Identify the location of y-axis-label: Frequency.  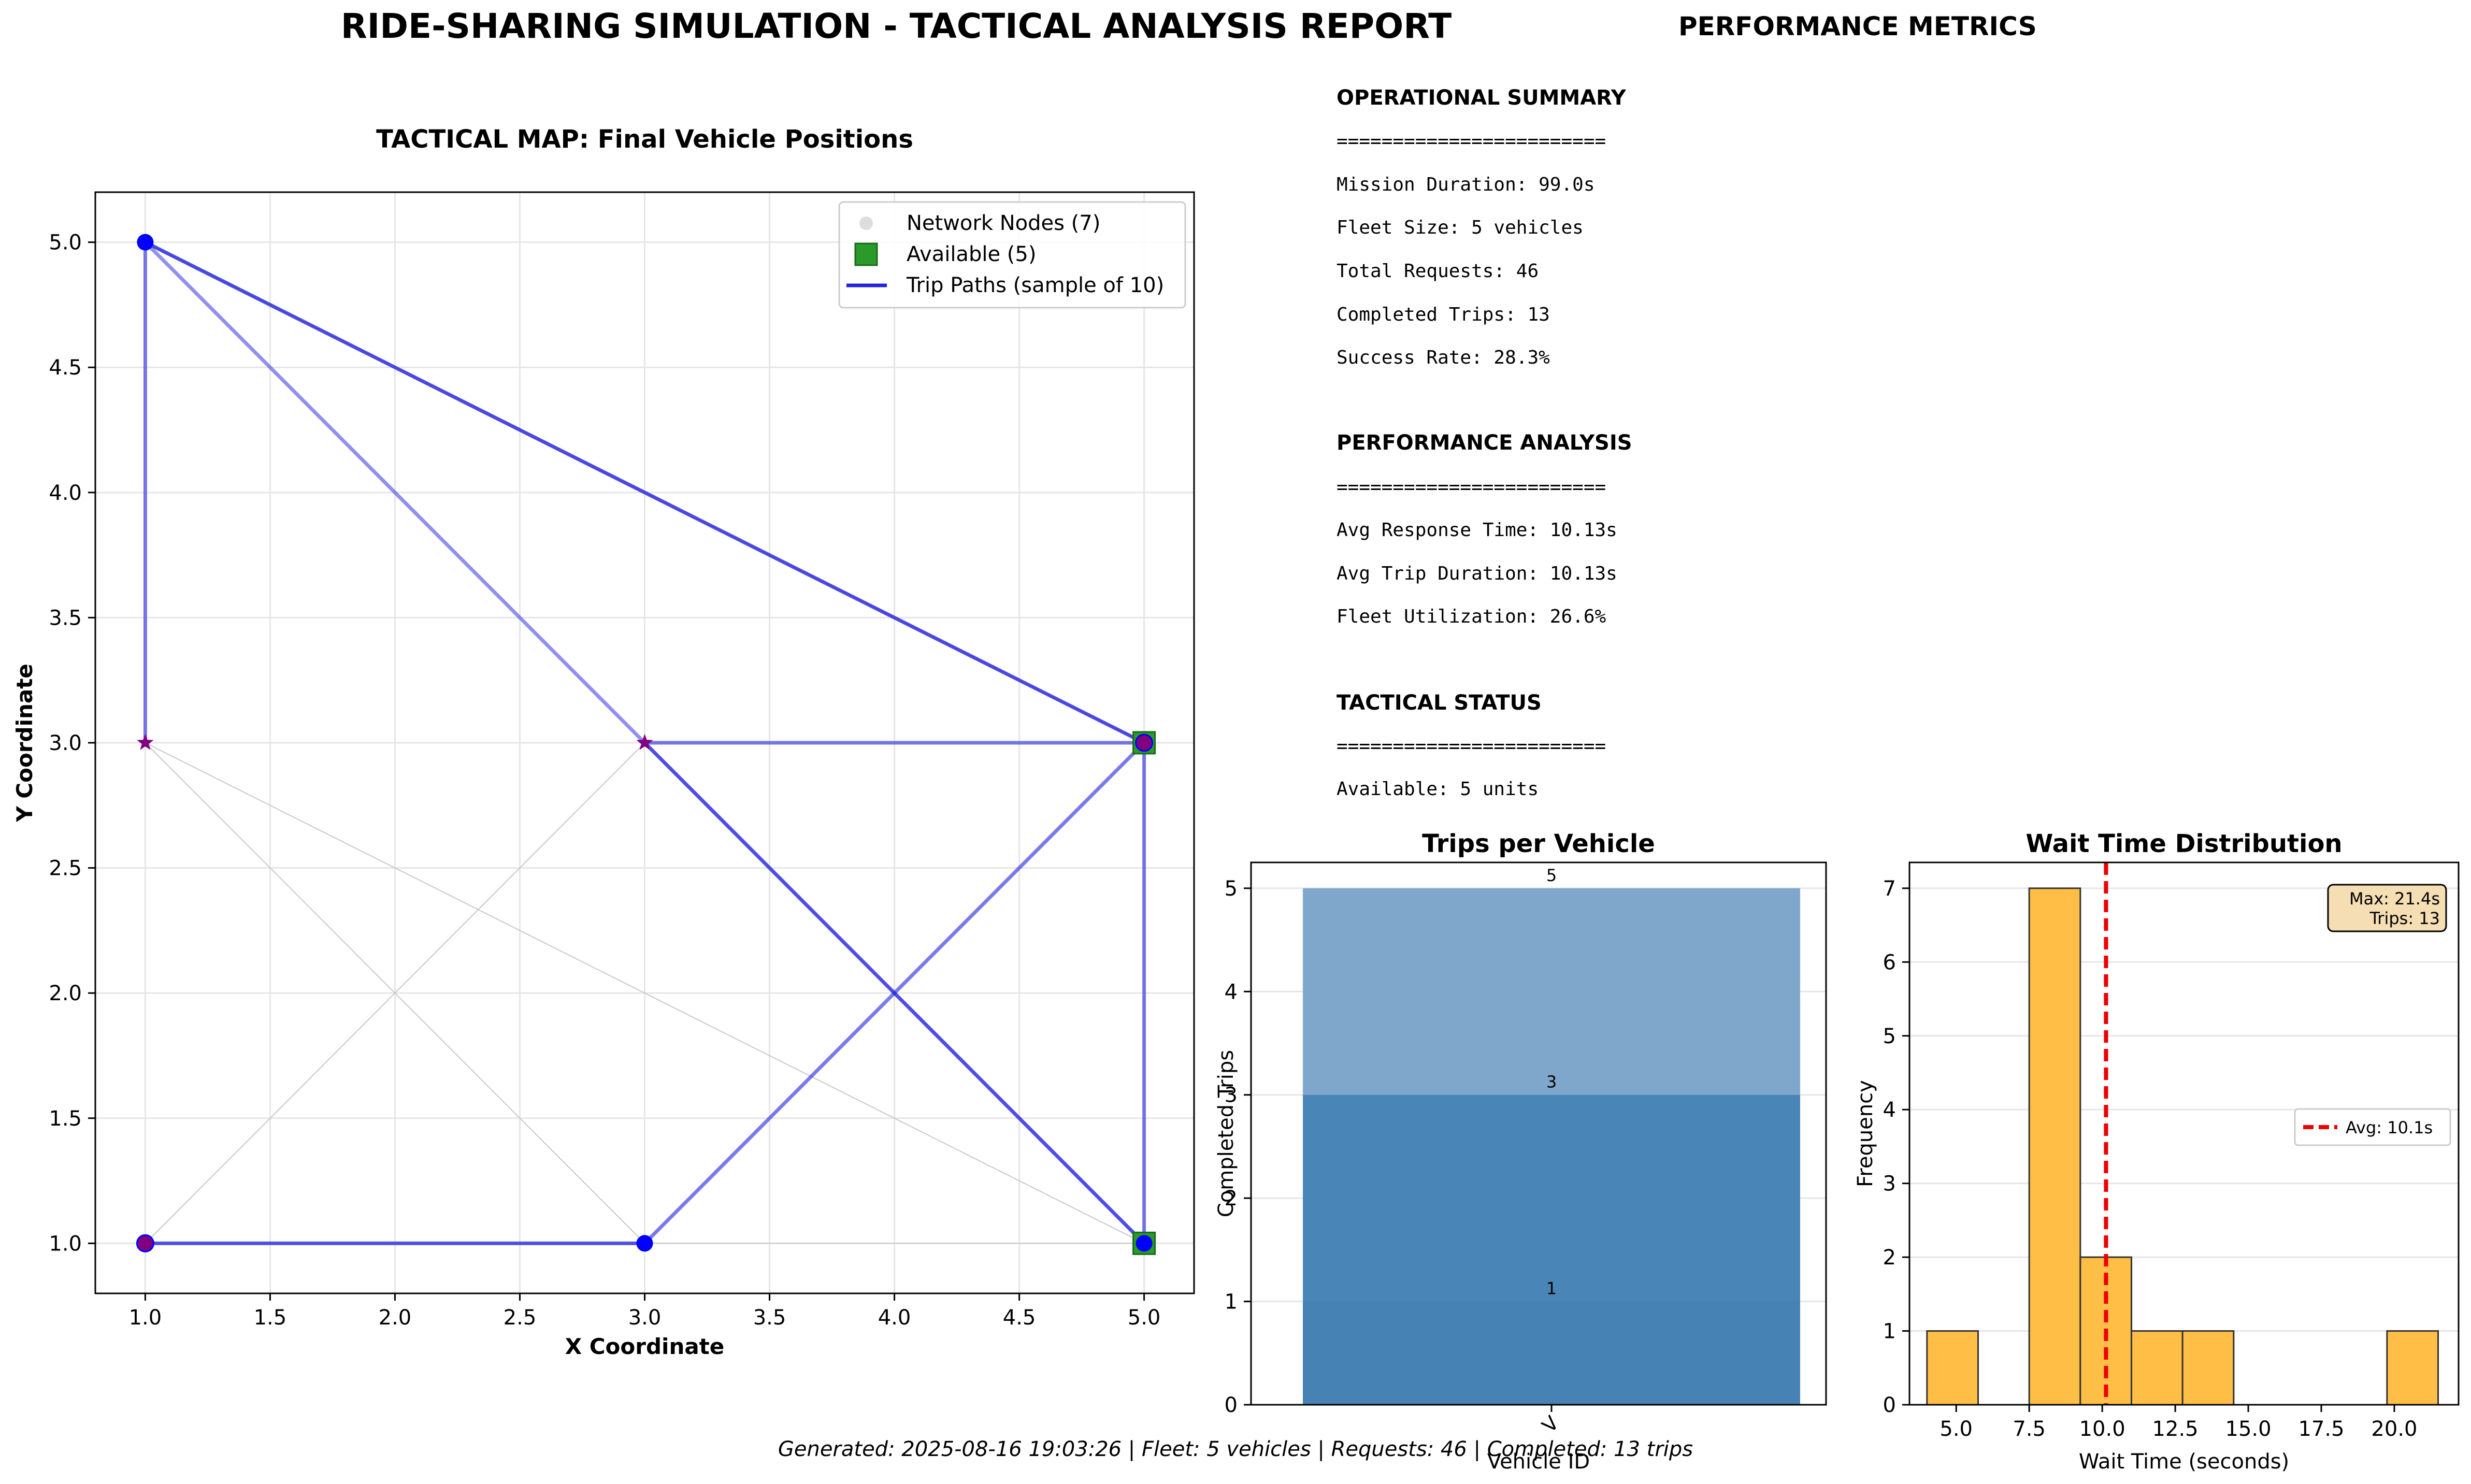
(1865, 1133).